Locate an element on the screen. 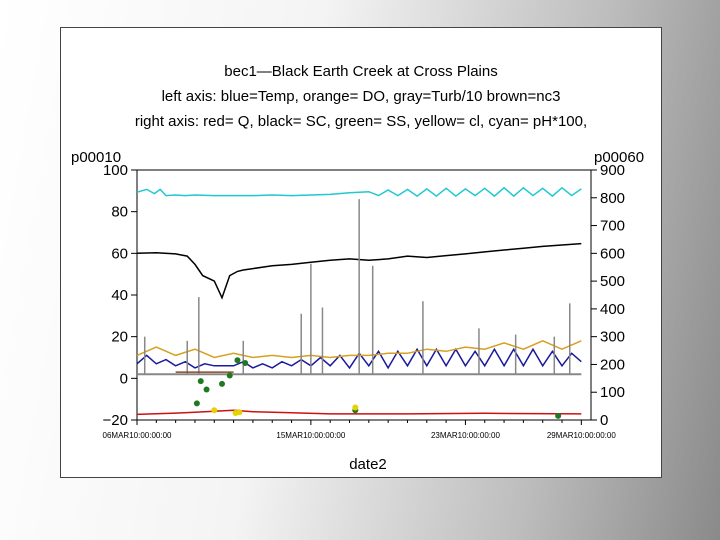 Image resolution: width=720 pixels, height=540 pixels. left-tick-label: 40 is located at coordinates (119, 295).